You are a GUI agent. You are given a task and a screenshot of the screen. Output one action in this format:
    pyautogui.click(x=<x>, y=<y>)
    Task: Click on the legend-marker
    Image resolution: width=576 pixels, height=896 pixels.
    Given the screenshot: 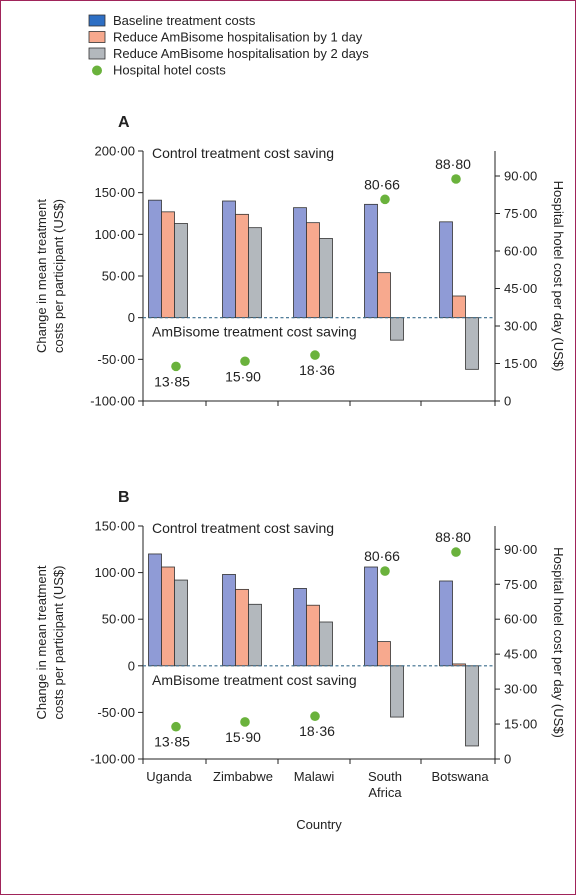 What is the action you would take?
    pyautogui.click(x=97, y=70)
    